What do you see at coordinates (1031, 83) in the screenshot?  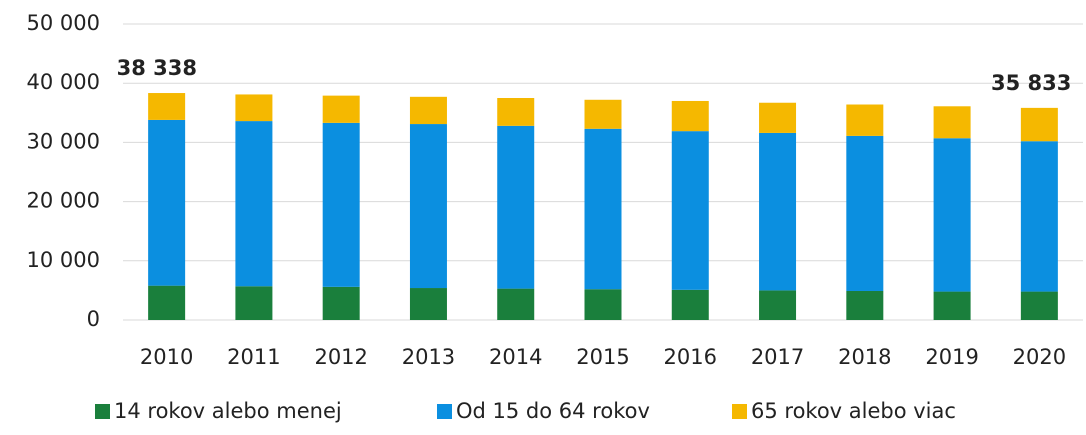 I see `data-label: 35 833` at bounding box center [1031, 83].